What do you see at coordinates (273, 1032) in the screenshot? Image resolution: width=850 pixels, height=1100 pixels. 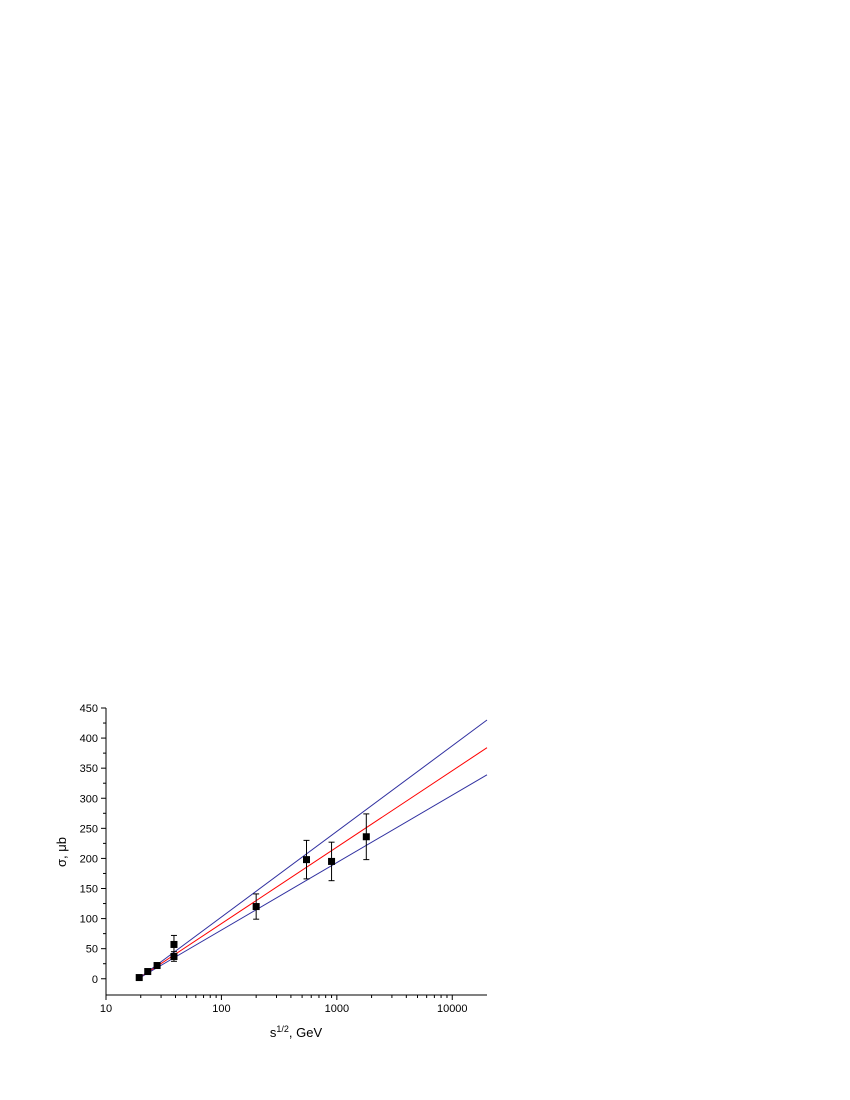 I see `x-label-base: s` at bounding box center [273, 1032].